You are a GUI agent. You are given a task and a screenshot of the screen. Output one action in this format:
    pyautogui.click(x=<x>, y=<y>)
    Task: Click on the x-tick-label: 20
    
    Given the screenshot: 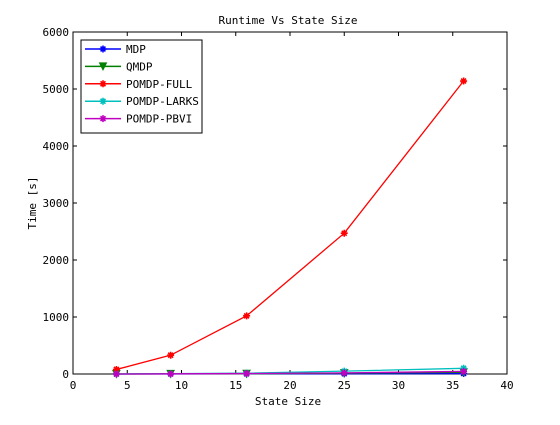 What is the action you would take?
    pyautogui.click(x=289, y=385)
    